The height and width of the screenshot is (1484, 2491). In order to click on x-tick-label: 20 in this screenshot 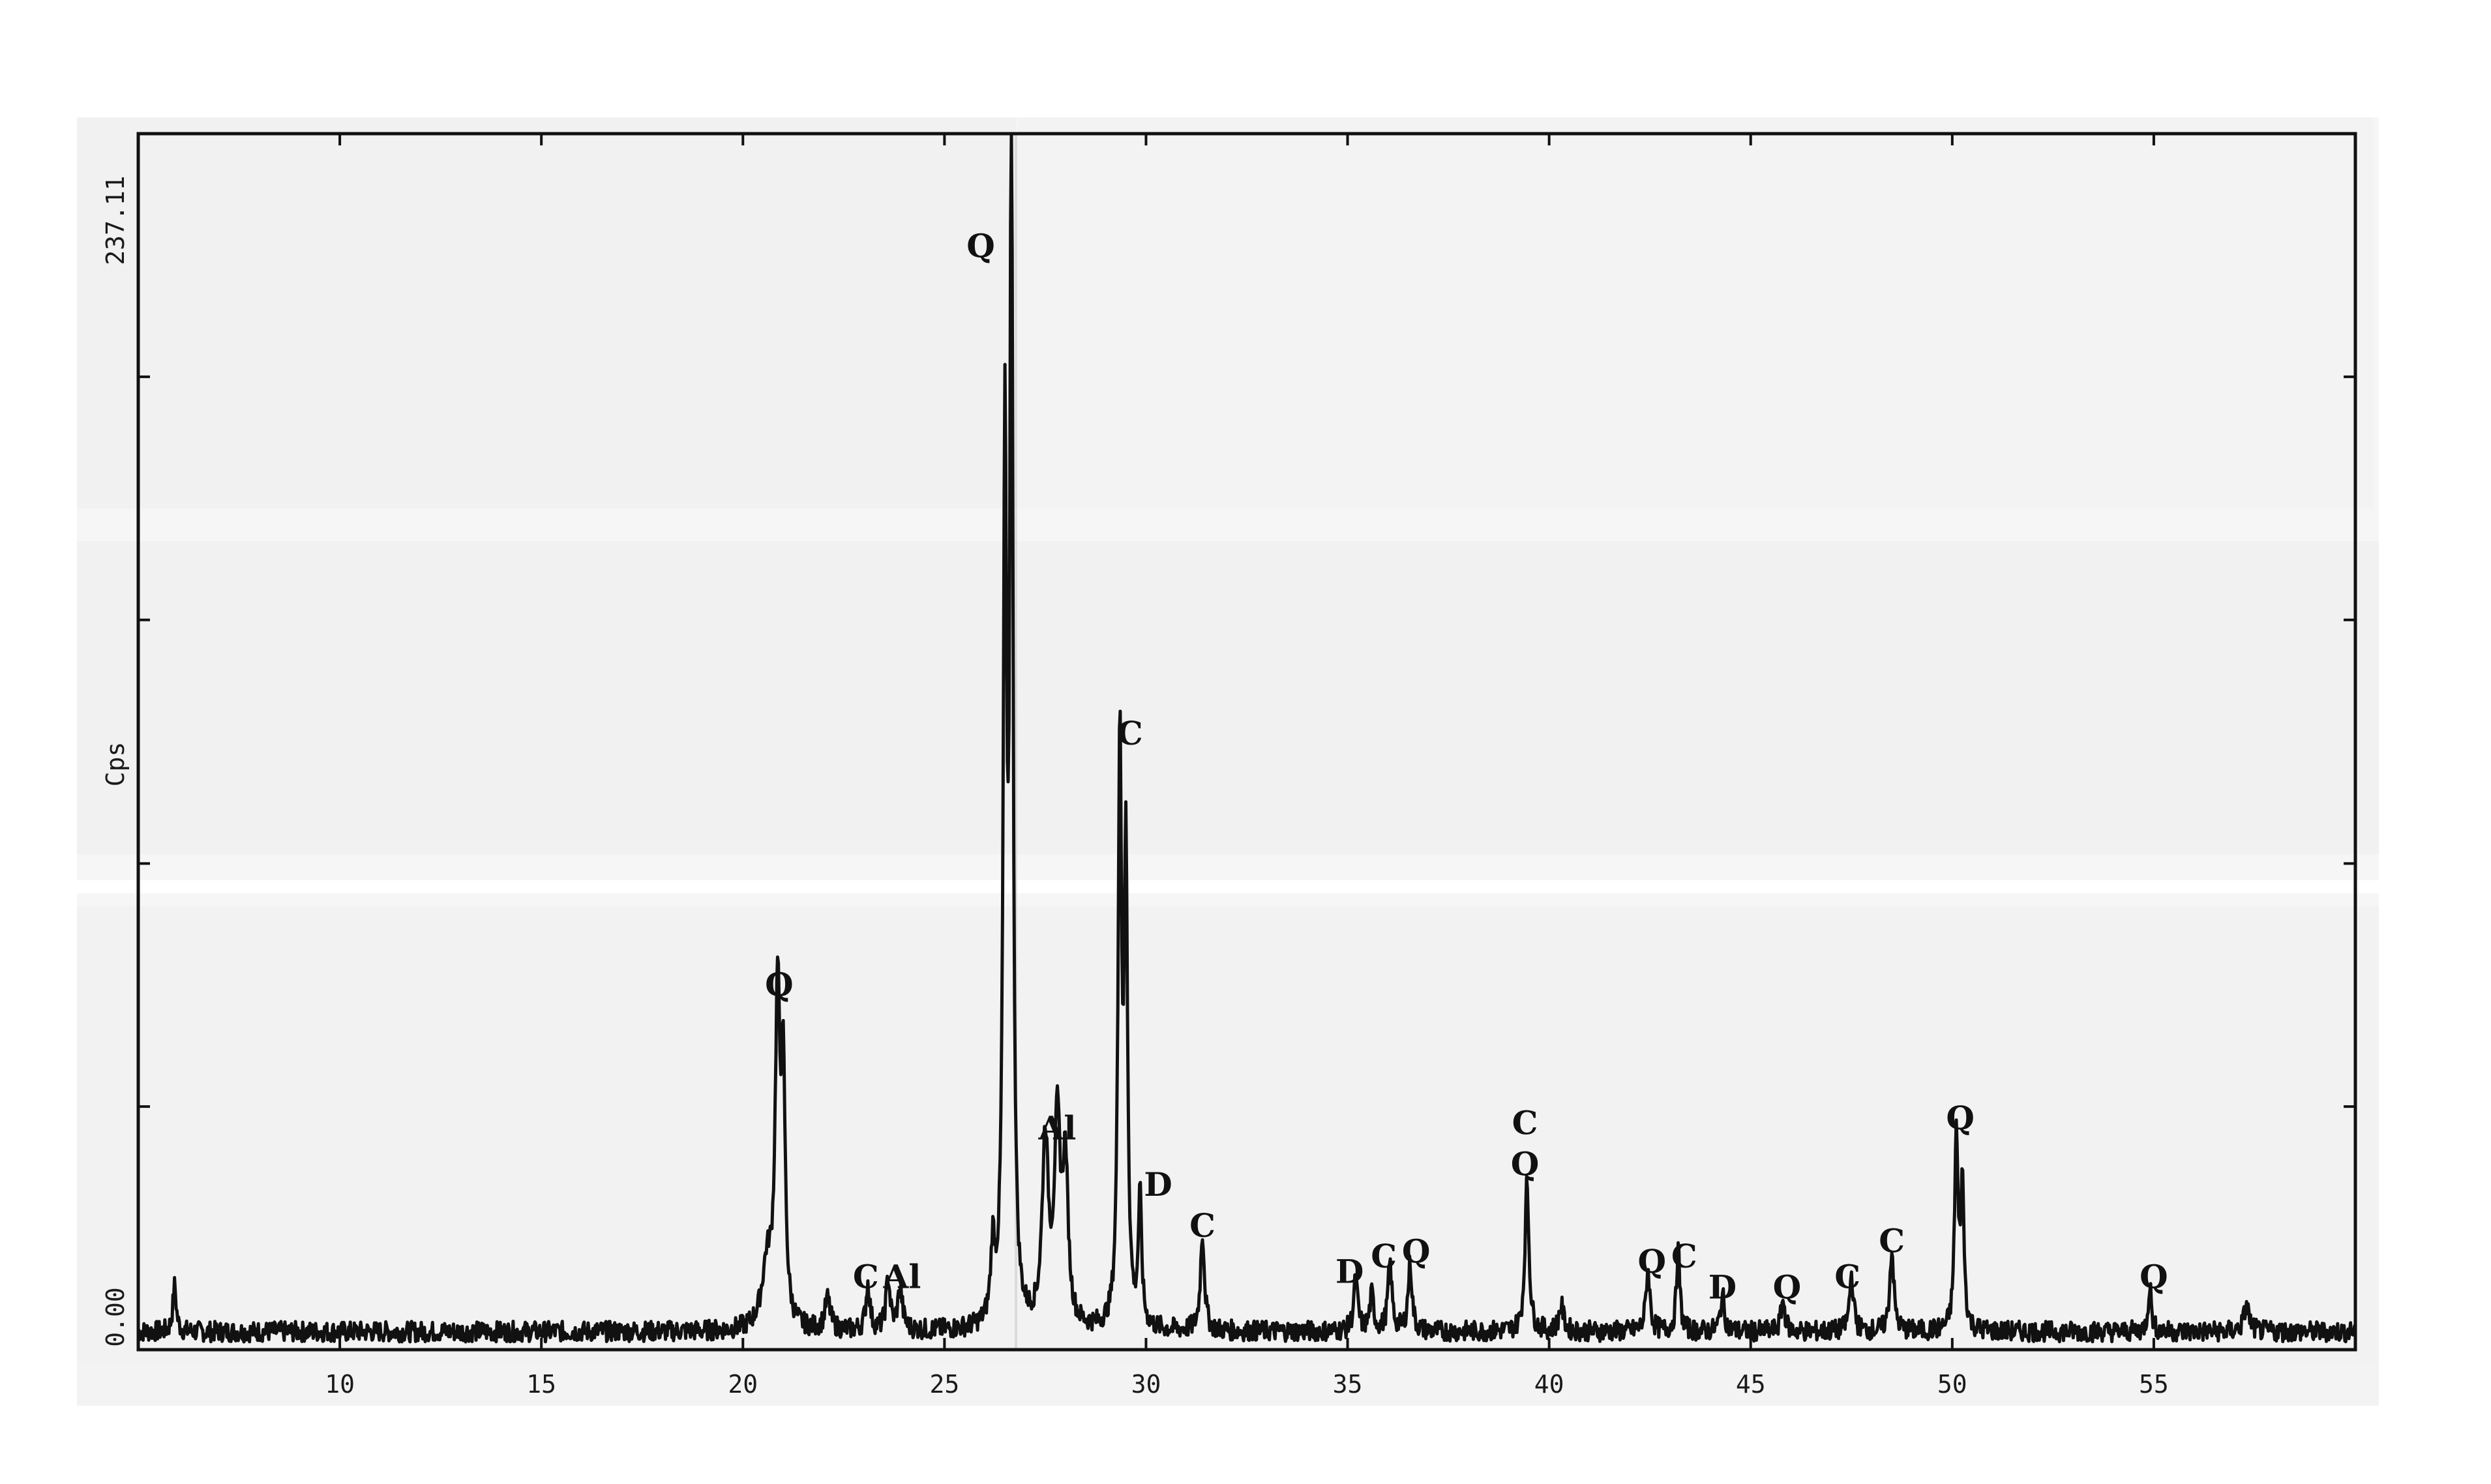, I will do `click(743, 1384)`.